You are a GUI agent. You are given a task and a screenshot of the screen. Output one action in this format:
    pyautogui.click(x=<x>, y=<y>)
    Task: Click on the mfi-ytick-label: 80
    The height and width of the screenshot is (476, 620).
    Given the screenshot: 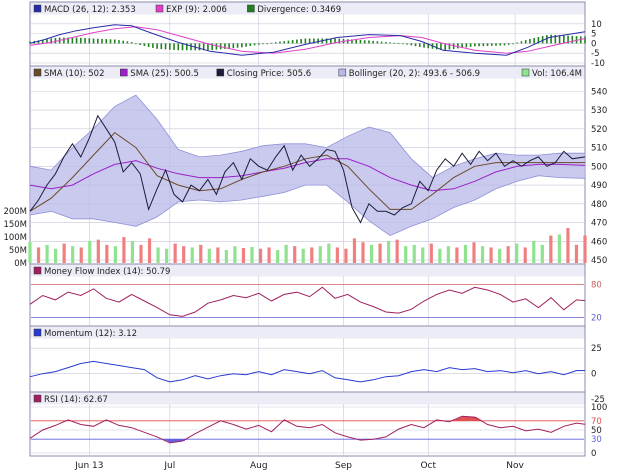 What is the action you would take?
    pyautogui.click(x=596, y=286)
    